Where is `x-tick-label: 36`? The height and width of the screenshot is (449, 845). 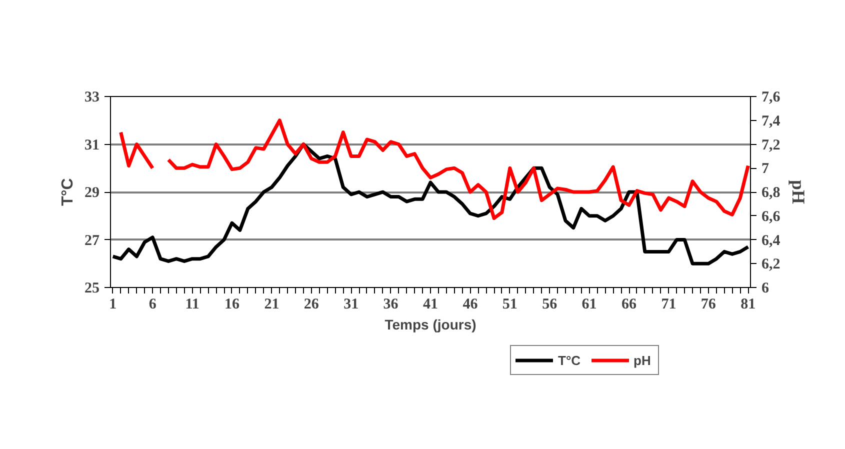
x-tick-label: 36 is located at coordinates (391, 304).